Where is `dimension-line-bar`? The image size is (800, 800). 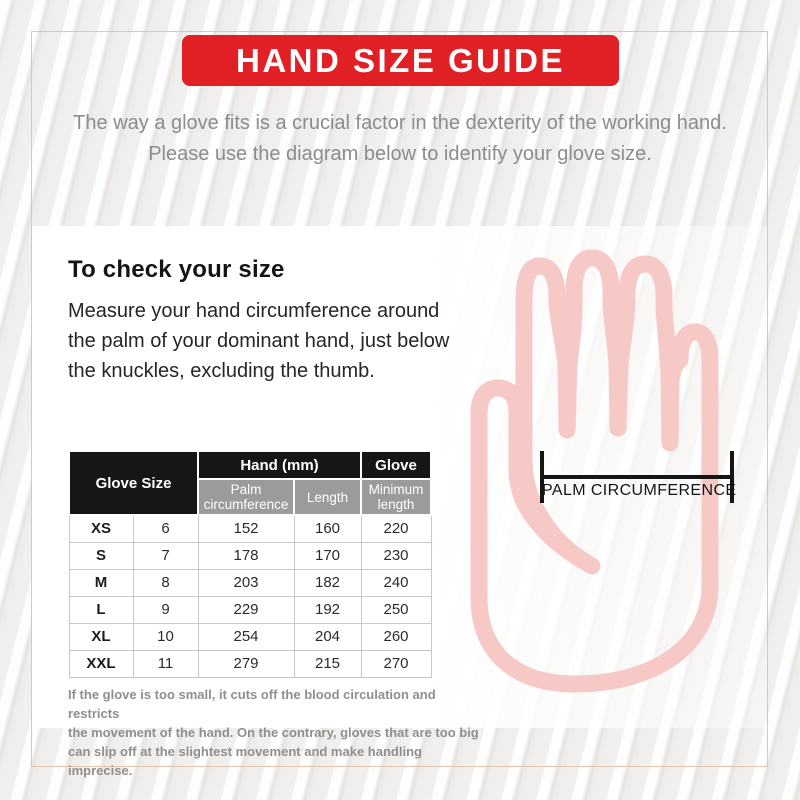
dimension-line-bar is located at coordinates (637, 477).